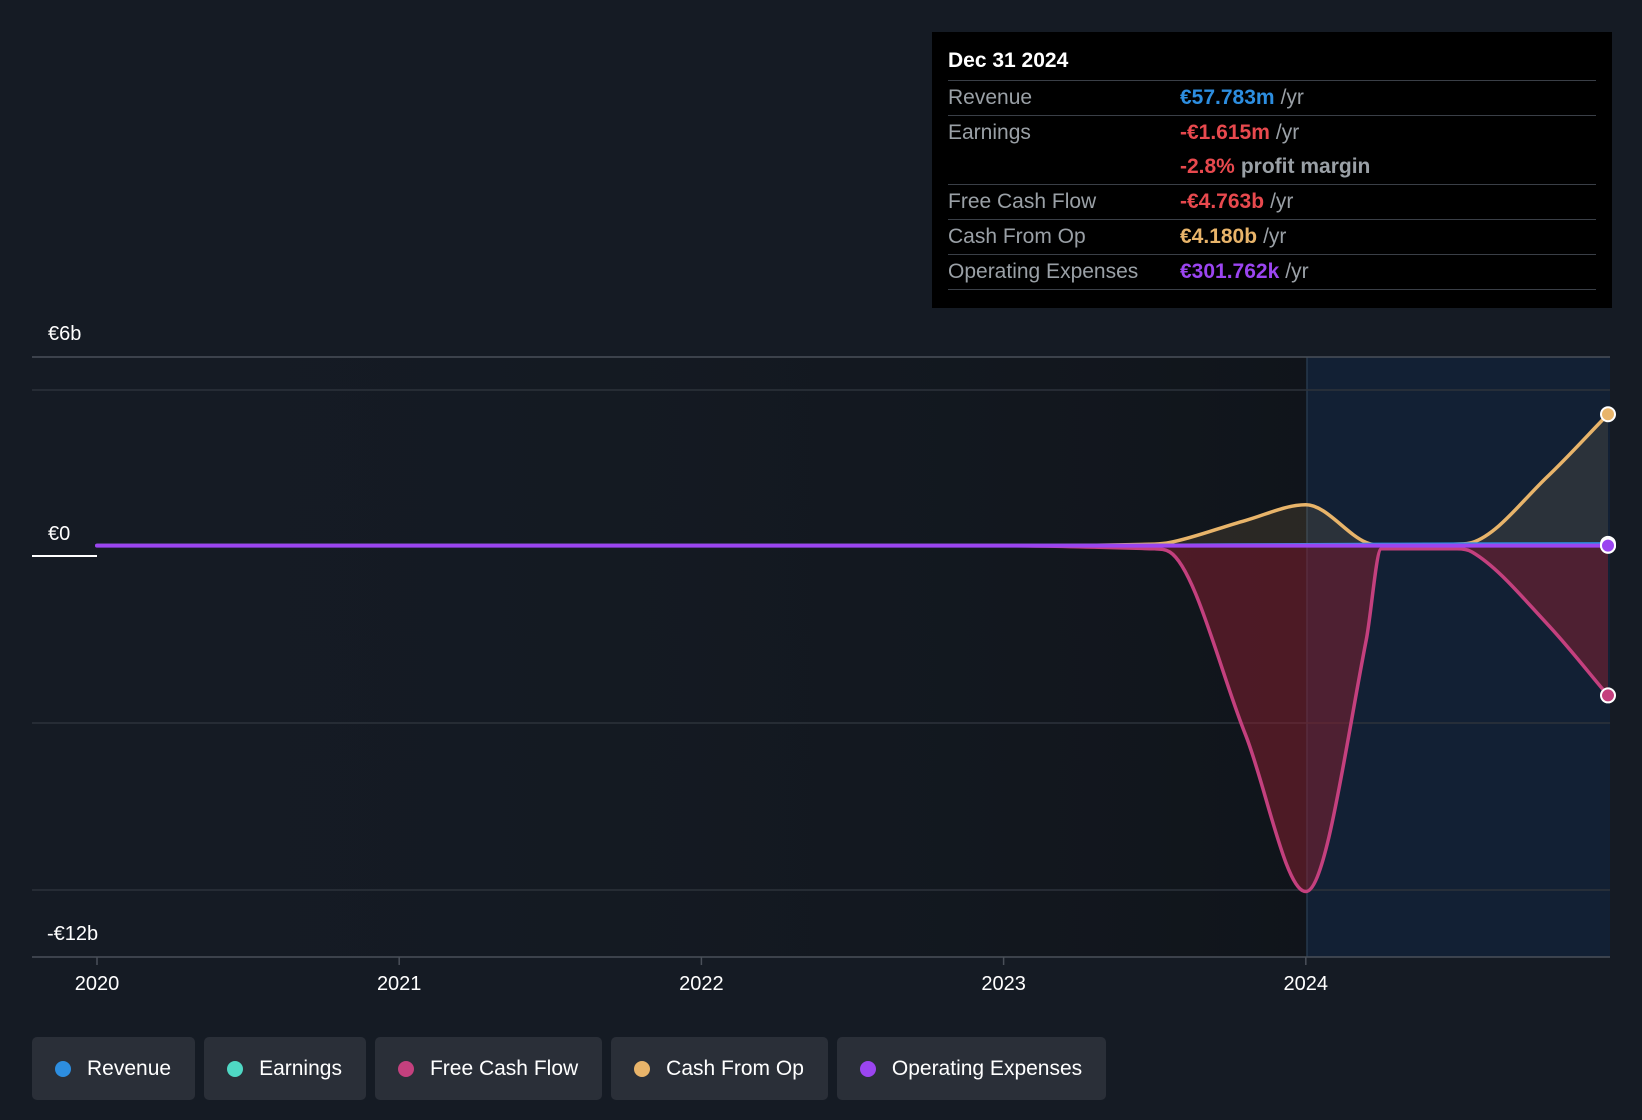 Image resolution: width=1642 pixels, height=1120 pixels. Describe the element at coordinates (64, 334) in the screenshot. I see `y-tick-label-top: €6b` at that location.